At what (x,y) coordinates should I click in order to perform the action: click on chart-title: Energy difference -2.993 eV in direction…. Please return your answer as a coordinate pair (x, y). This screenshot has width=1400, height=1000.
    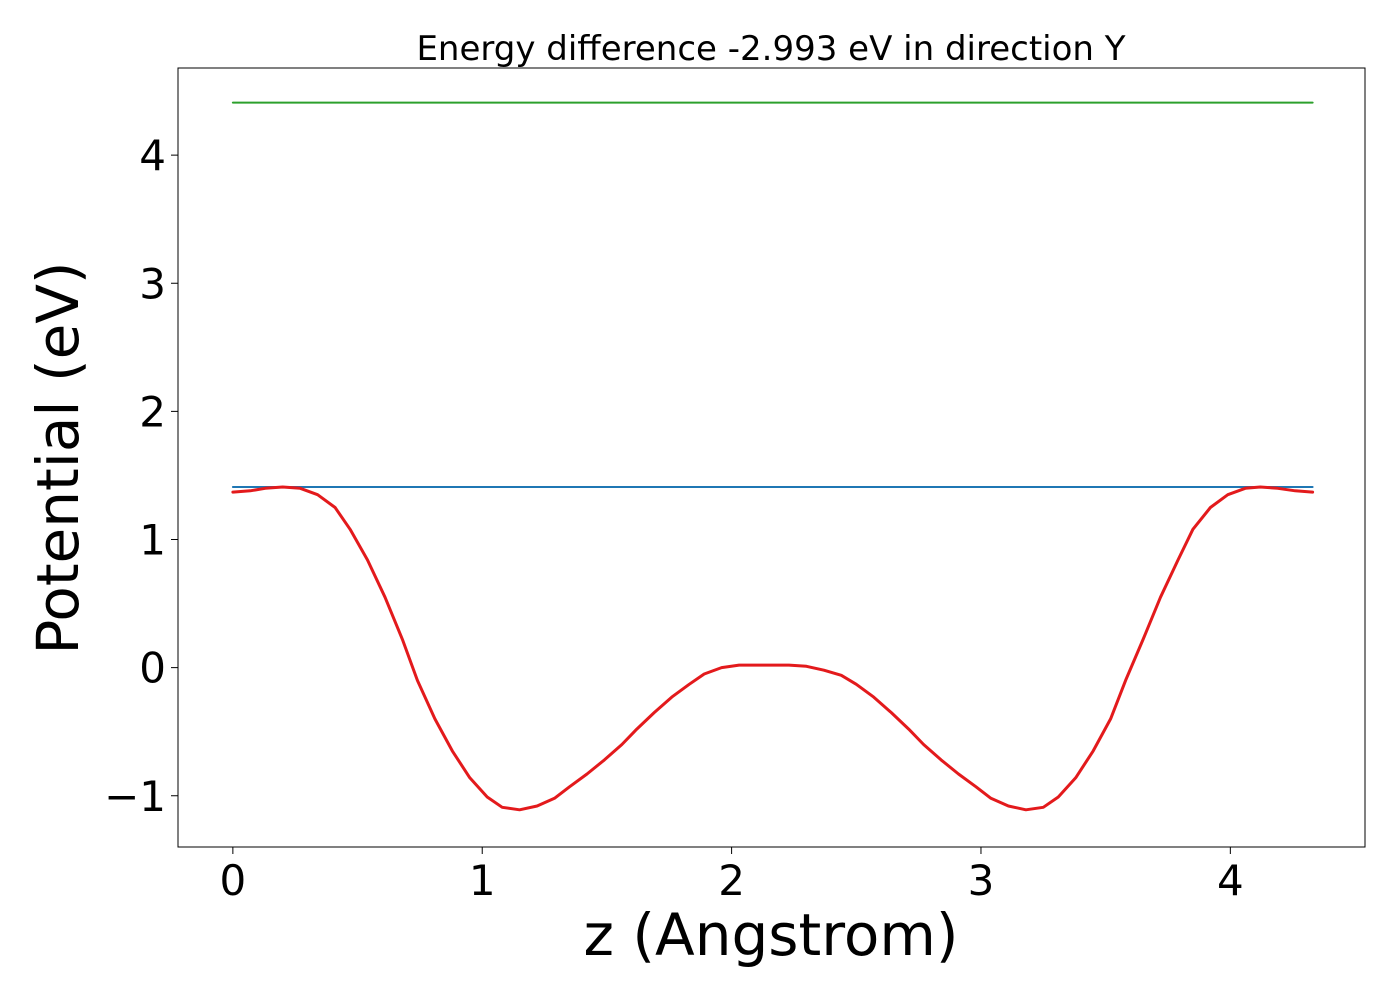
    Looking at the image, I should click on (770, 49).